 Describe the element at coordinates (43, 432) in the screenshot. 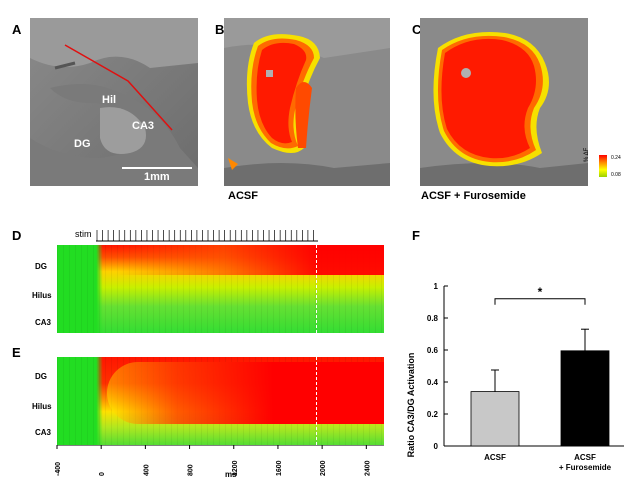

I see `kymograph-e-row-ca3: CA3` at that location.